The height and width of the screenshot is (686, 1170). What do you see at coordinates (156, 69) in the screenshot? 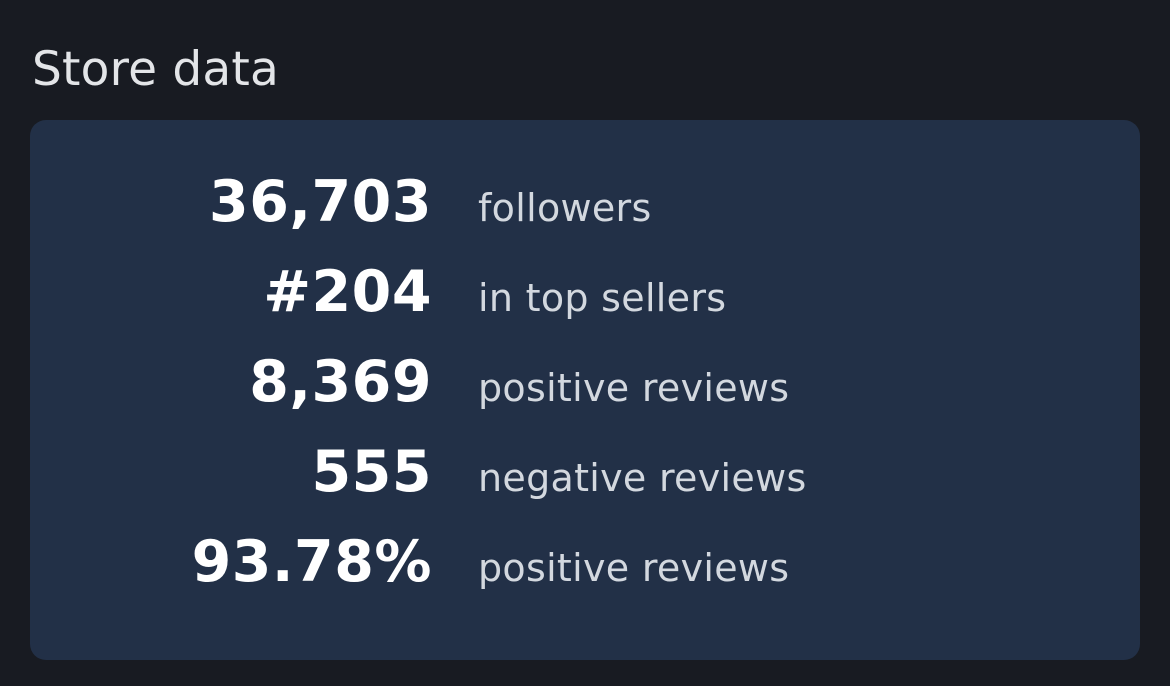
I see `section-title: Store data` at bounding box center [156, 69].